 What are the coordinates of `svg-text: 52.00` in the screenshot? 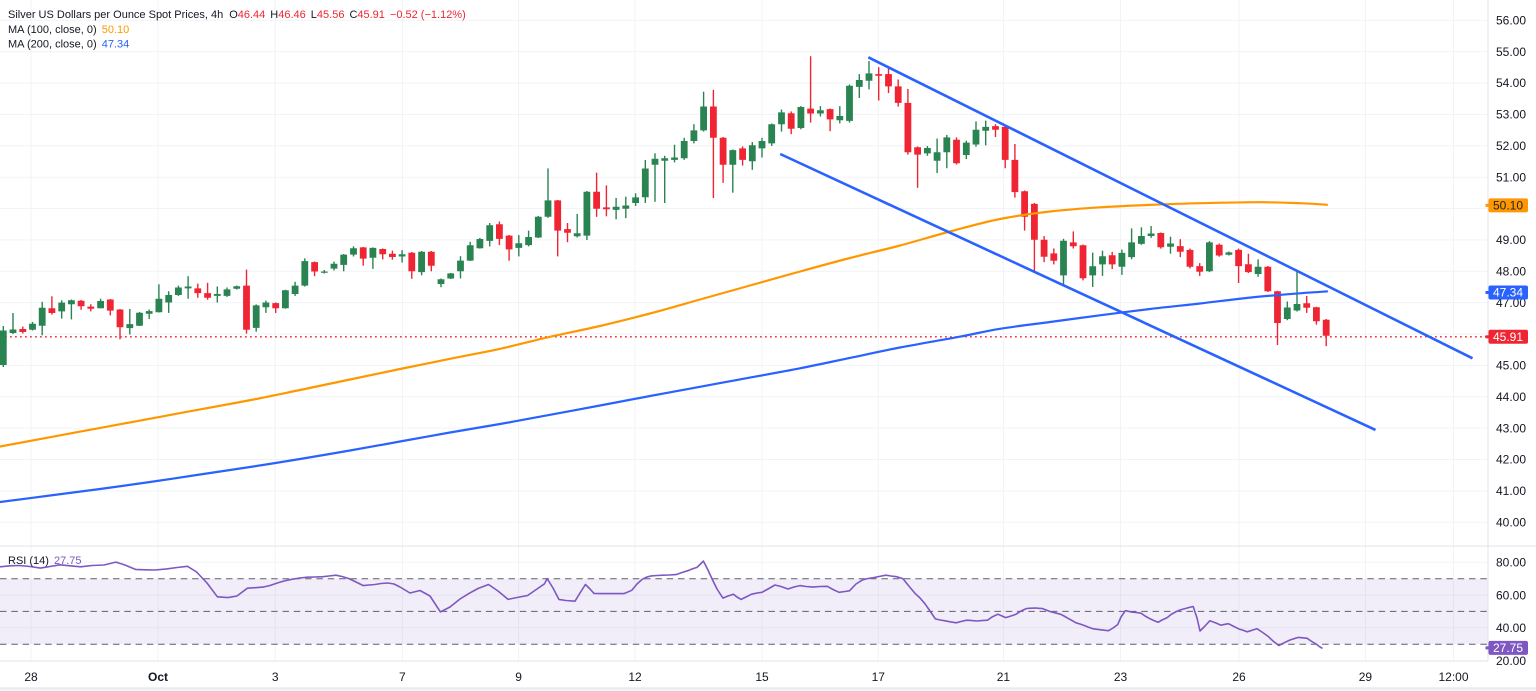 It's located at (1511, 146).